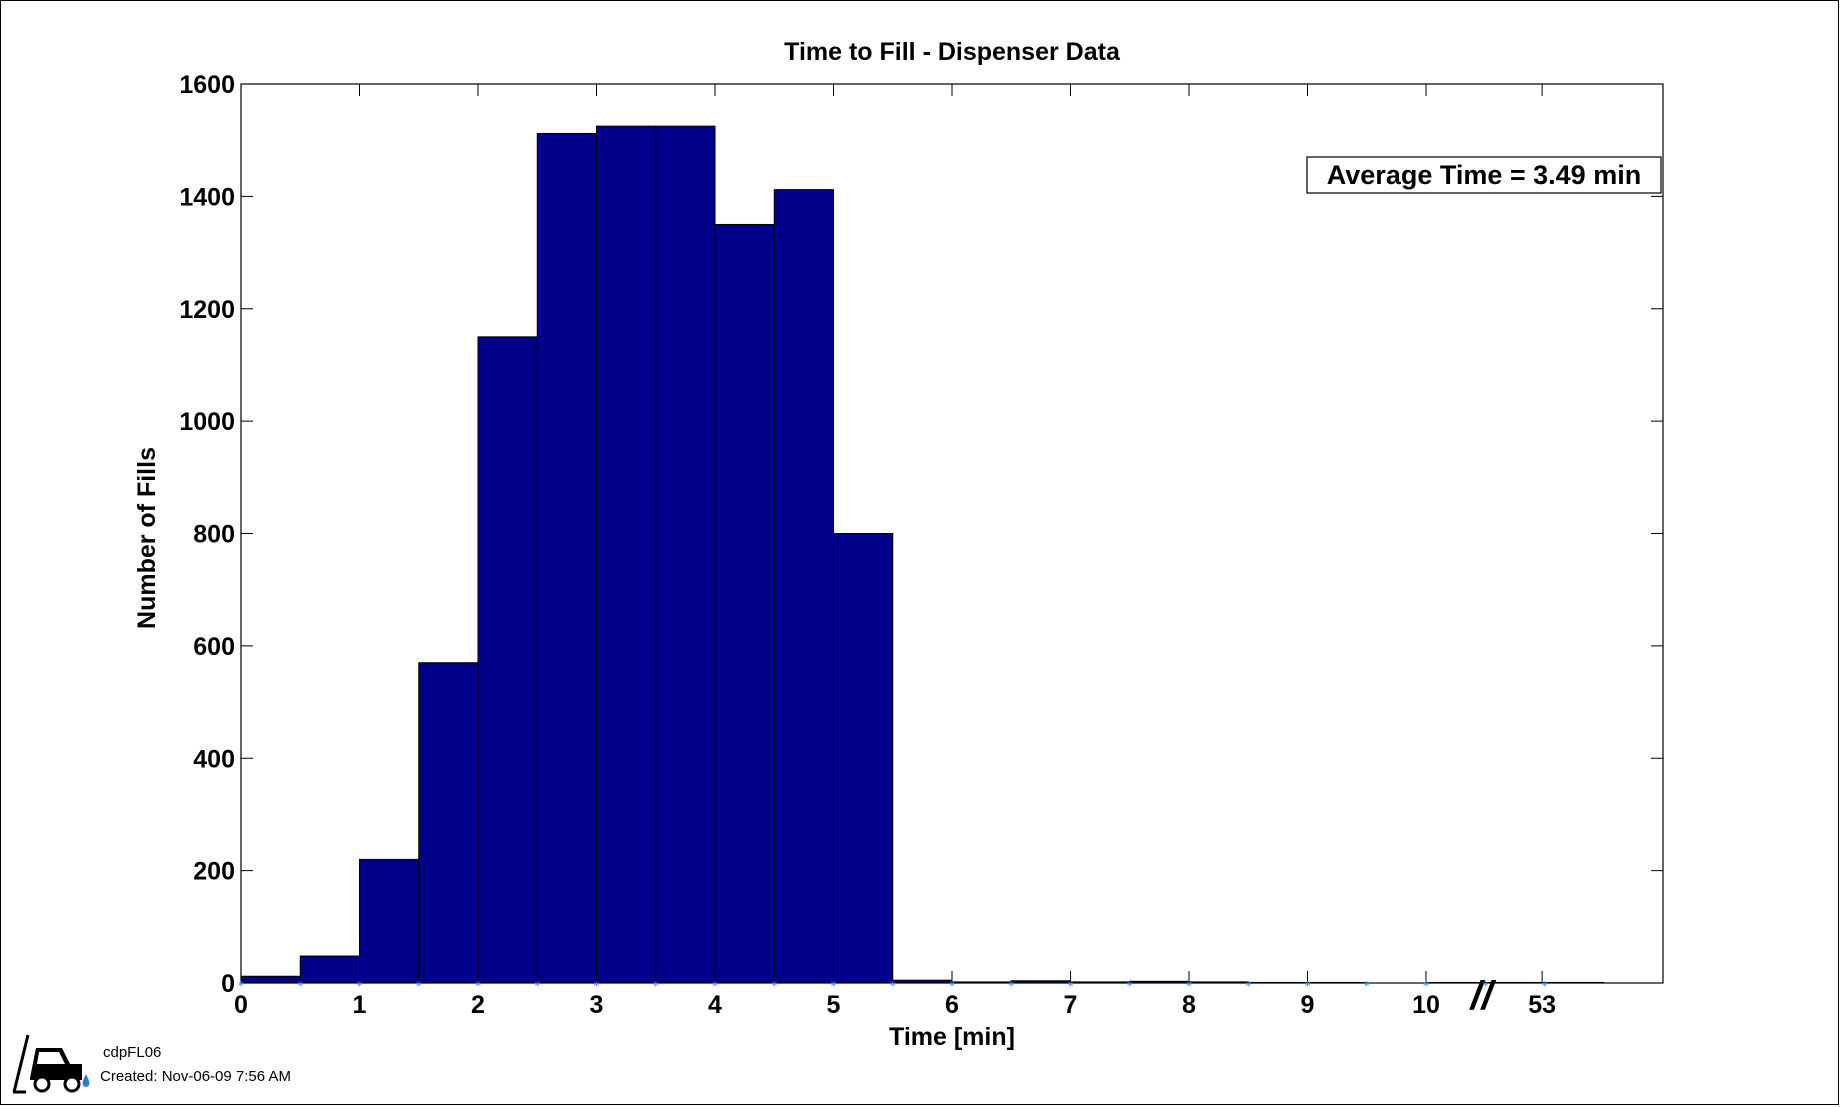  Describe the element at coordinates (132, 1052) in the screenshot. I see `figure-id-label: cdpFL06` at that location.